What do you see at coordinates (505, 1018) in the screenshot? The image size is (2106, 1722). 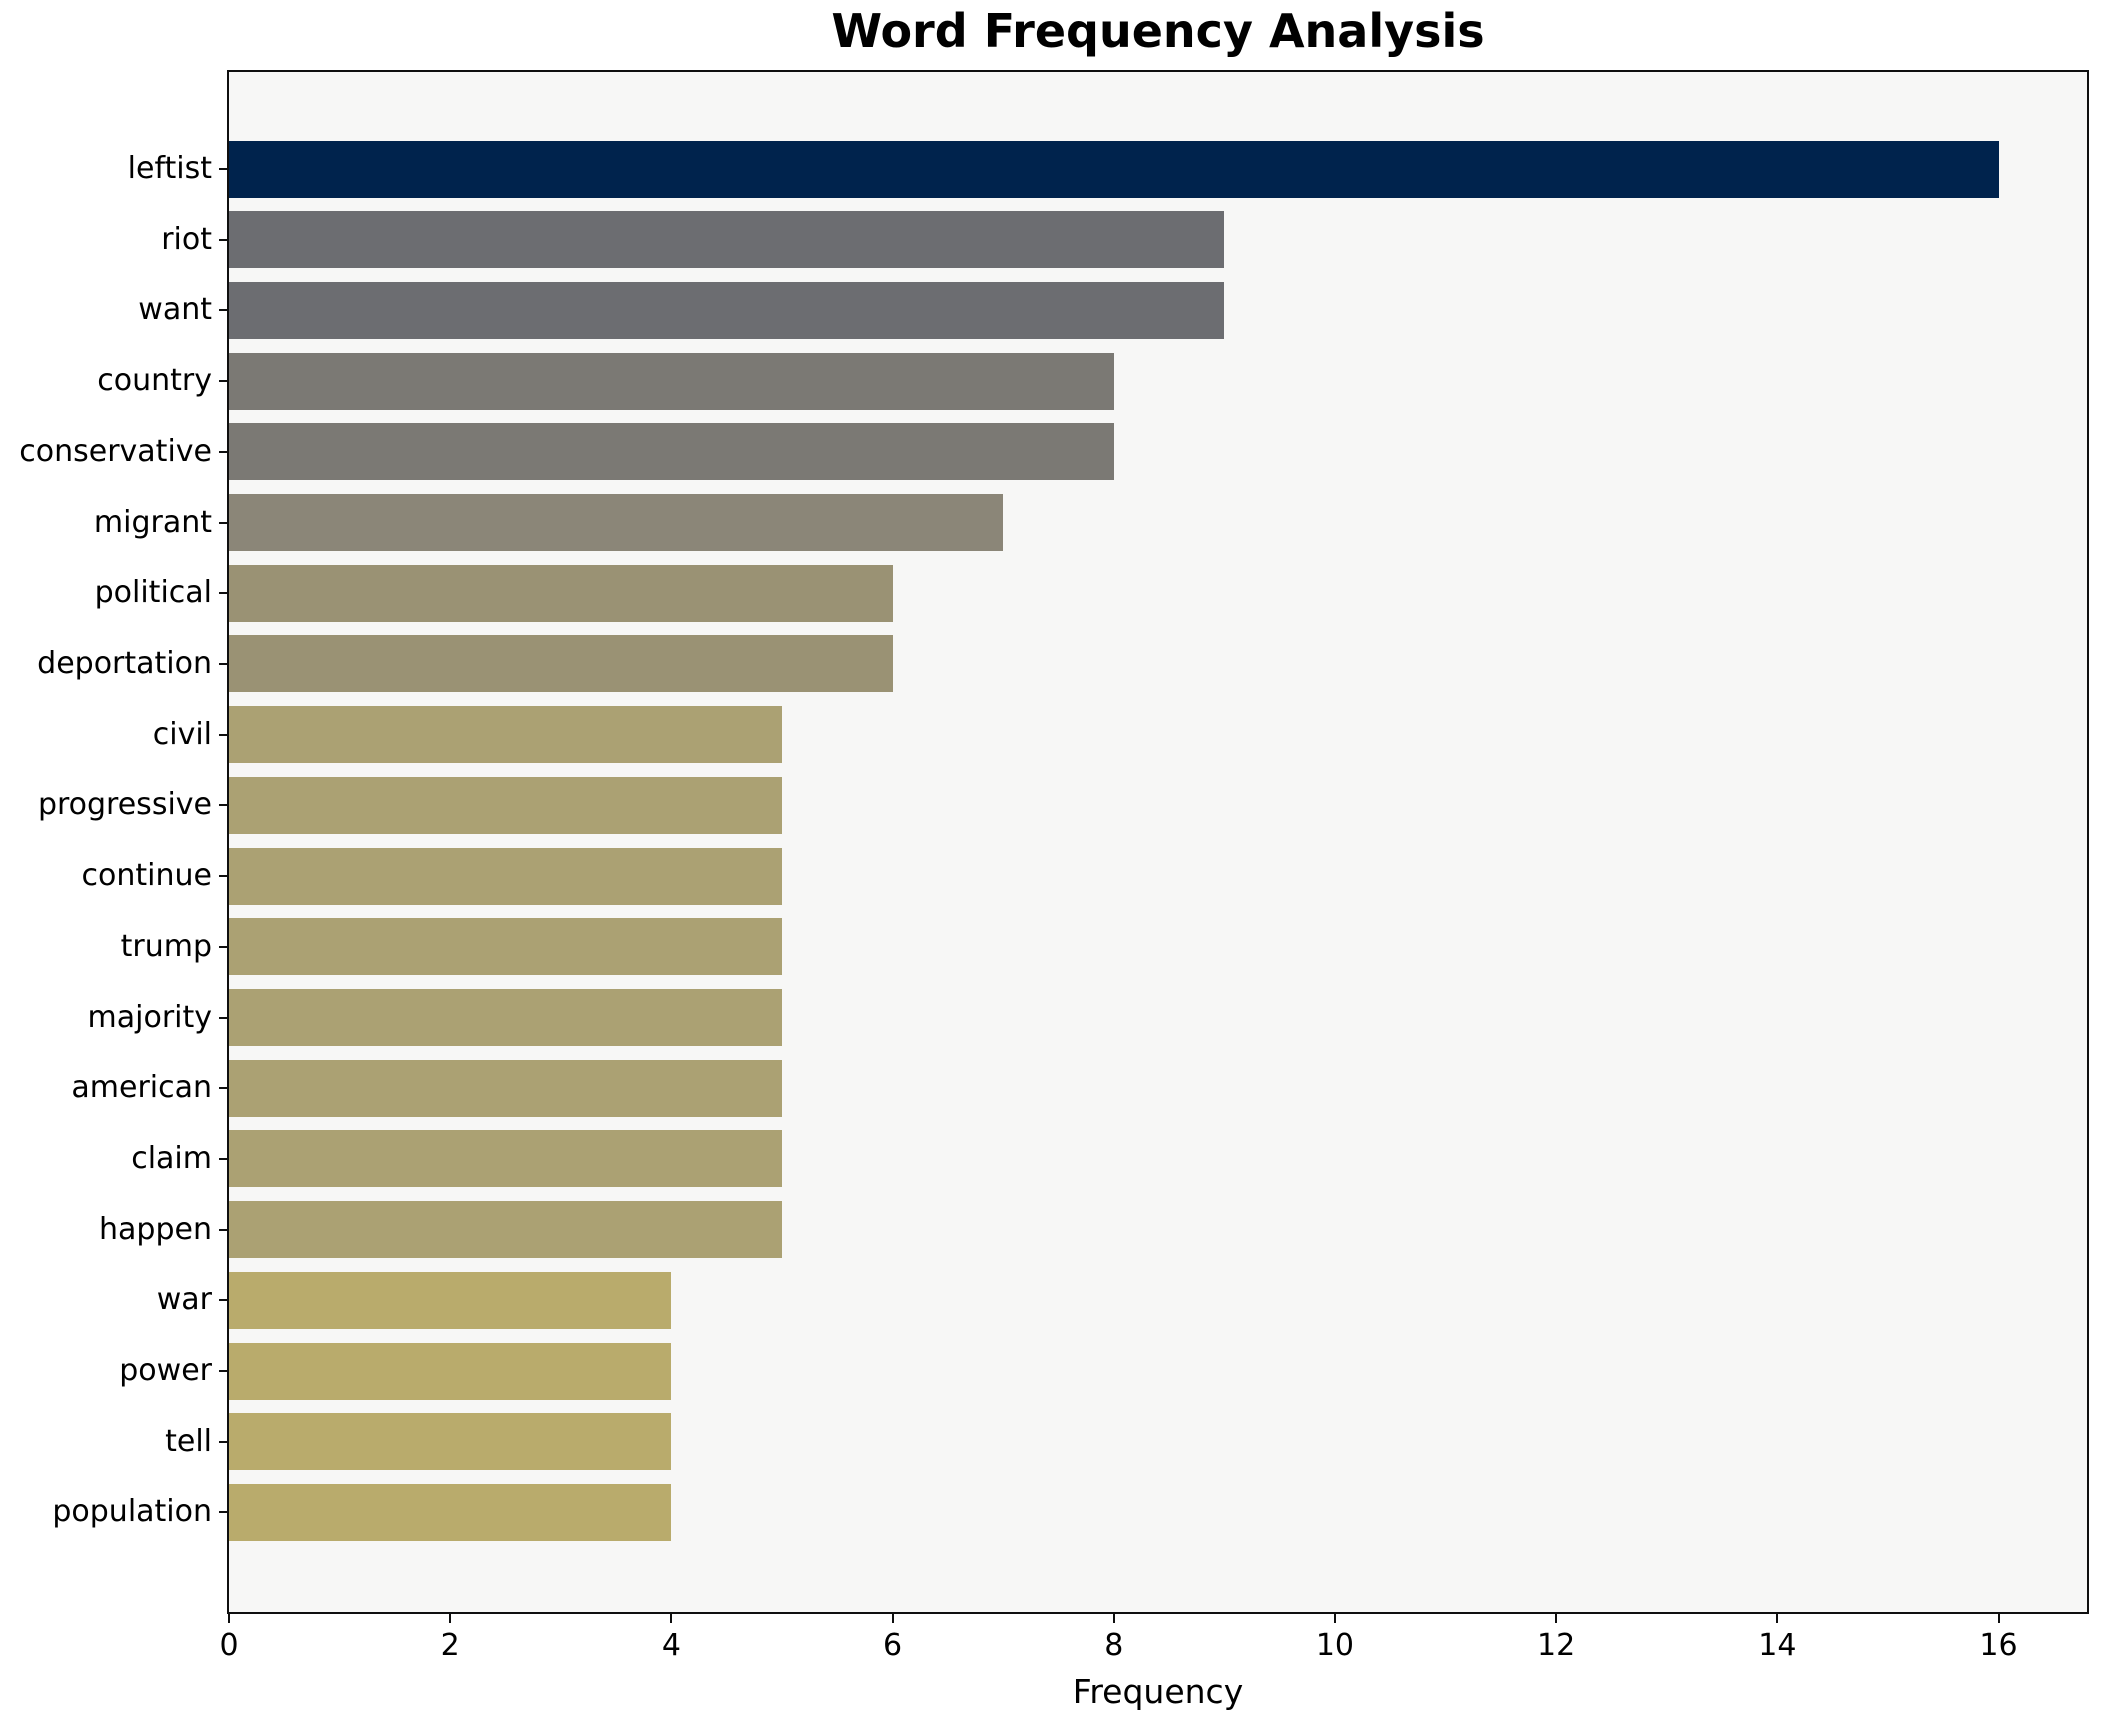 I see `bar-majority` at bounding box center [505, 1018].